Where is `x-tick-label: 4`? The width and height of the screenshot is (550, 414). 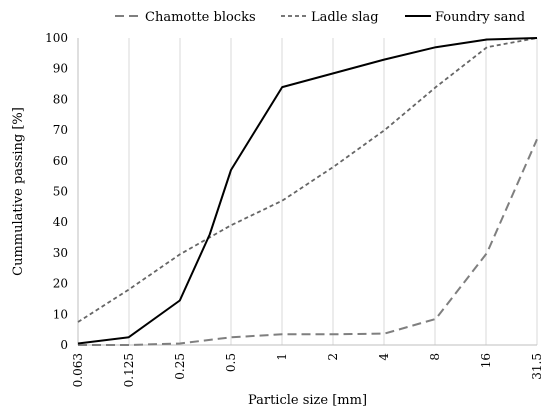
x-tick-label: 4 is located at coordinates (384, 357).